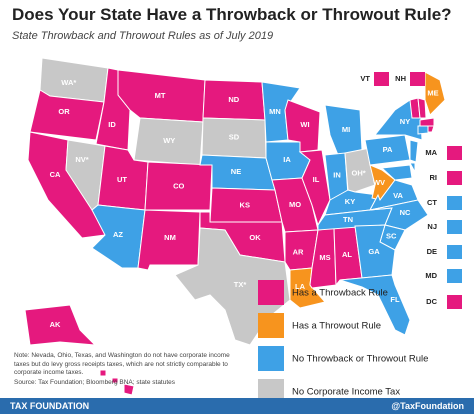 This screenshot has width=474, height=414. What do you see at coordinates (360, 359) in the screenshot?
I see `legend-label: No Throwback or Throwout Rule` at bounding box center [360, 359].